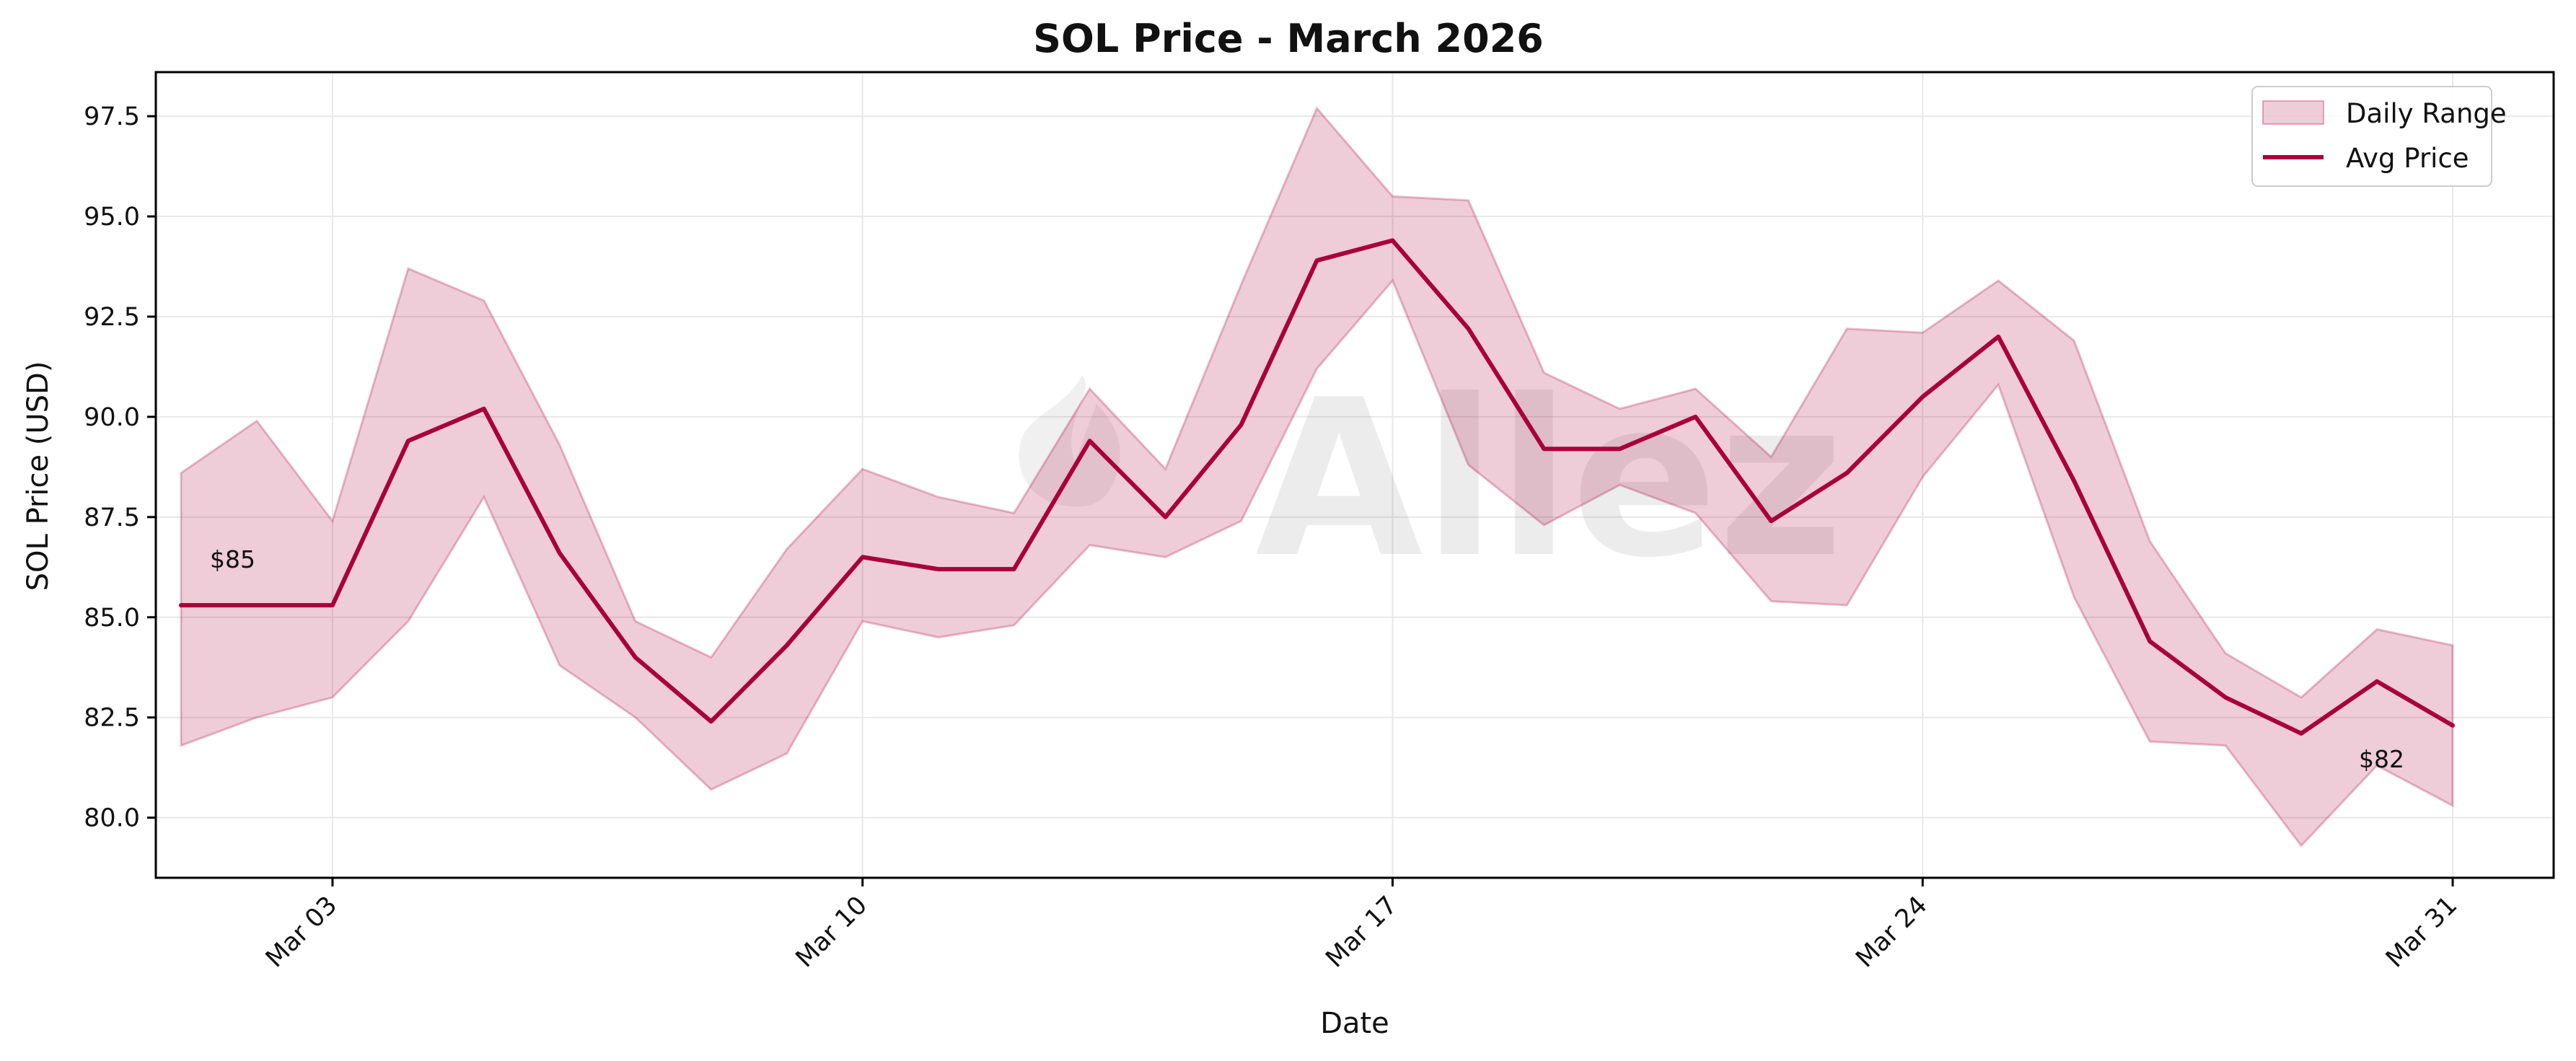  What do you see at coordinates (232, 559) in the screenshot?
I see `price-annotation: $85` at bounding box center [232, 559].